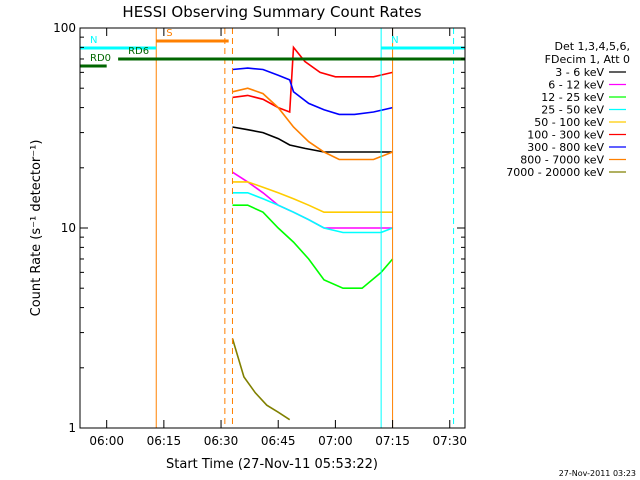 Image resolution: width=640 pixels, height=480 pixels. Describe the element at coordinates (72, 428) in the screenshot. I see `y-tick-label: 1` at that location.